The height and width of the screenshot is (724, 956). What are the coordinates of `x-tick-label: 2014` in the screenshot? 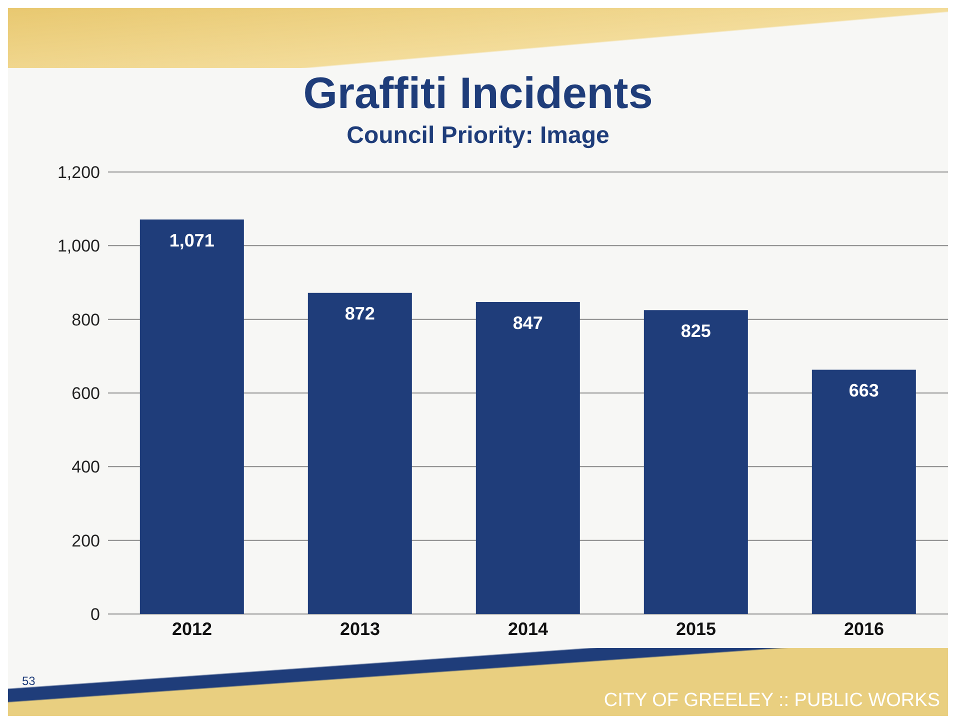 It's located at (528, 628).